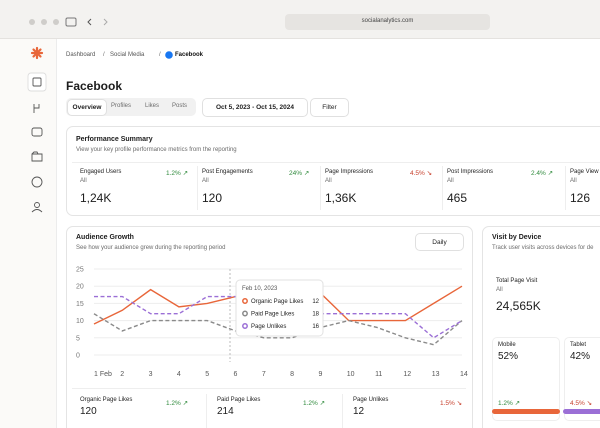 Image resolution: width=600 pixels, height=428 pixels. What do you see at coordinates (78, 338) in the screenshot?
I see `y-tick-label: 5` at bounding box center [78, 338].